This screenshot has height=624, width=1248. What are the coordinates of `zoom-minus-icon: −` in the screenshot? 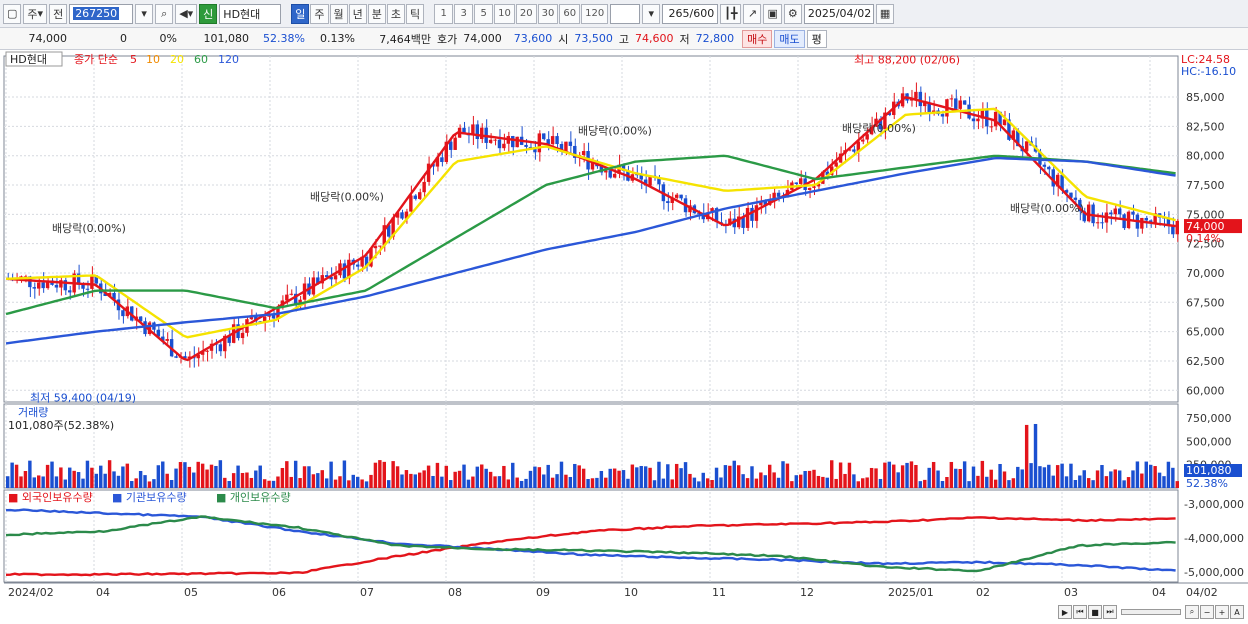 It's located at (1207, 612).